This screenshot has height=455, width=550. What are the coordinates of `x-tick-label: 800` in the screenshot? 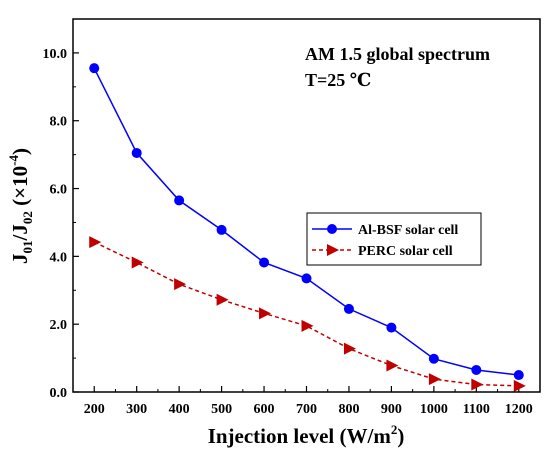 It's located at (348, 409).